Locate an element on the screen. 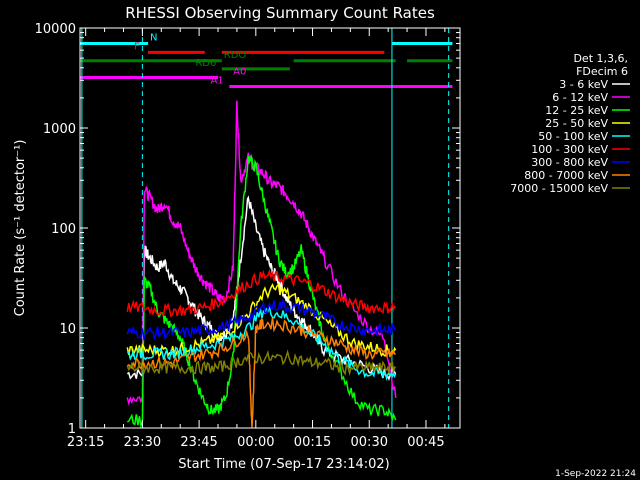 Image resolution: width=640 pixels, height=480 pixels. legend-entry-label: 12 - 25 keV is located at coordinates (576, 110).